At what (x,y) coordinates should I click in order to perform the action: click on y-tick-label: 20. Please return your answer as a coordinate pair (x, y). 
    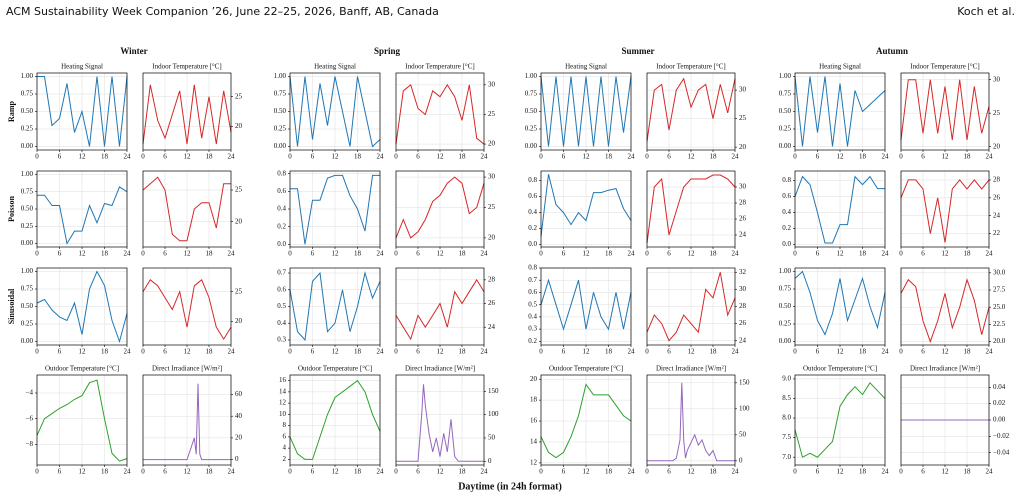
    Looking at the image, I should click on (239, 221).